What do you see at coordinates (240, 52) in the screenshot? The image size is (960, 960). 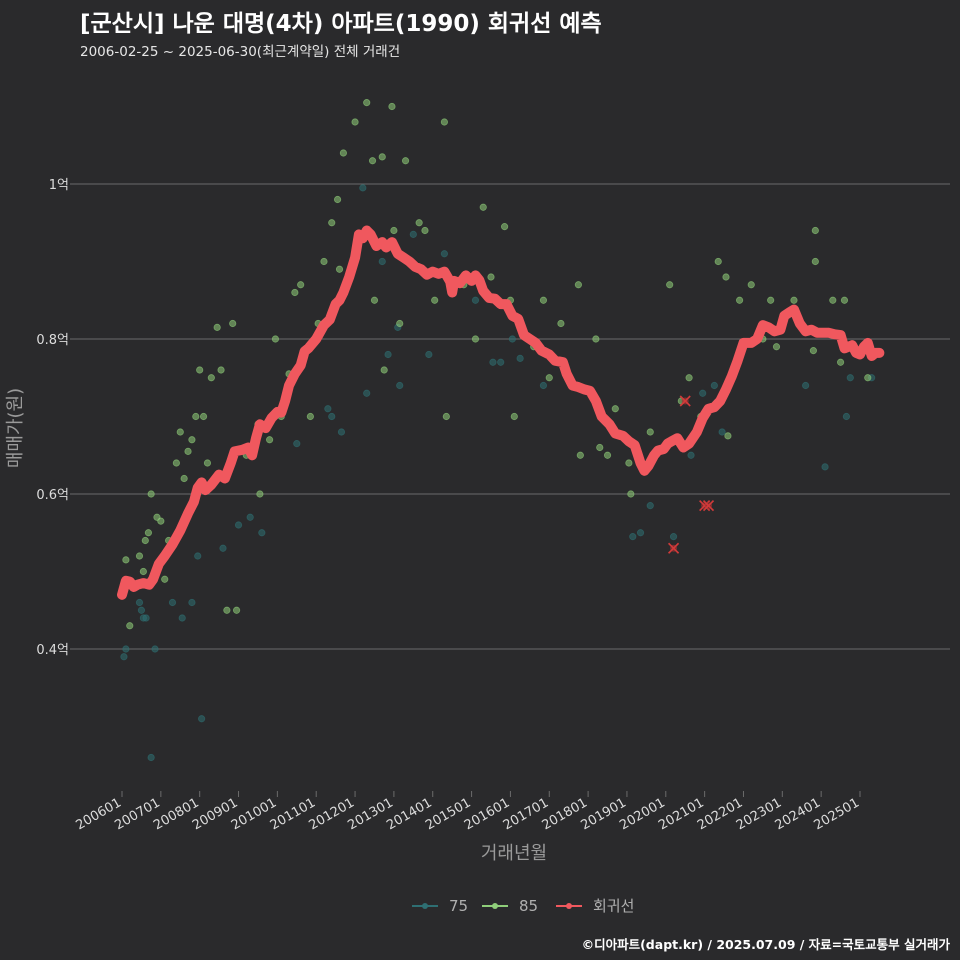 I see `chart-subtitle: 2006-02-25 ~ 2025-06-30(최근계약일) 전체 거래건` at bounding box center [240, 52].